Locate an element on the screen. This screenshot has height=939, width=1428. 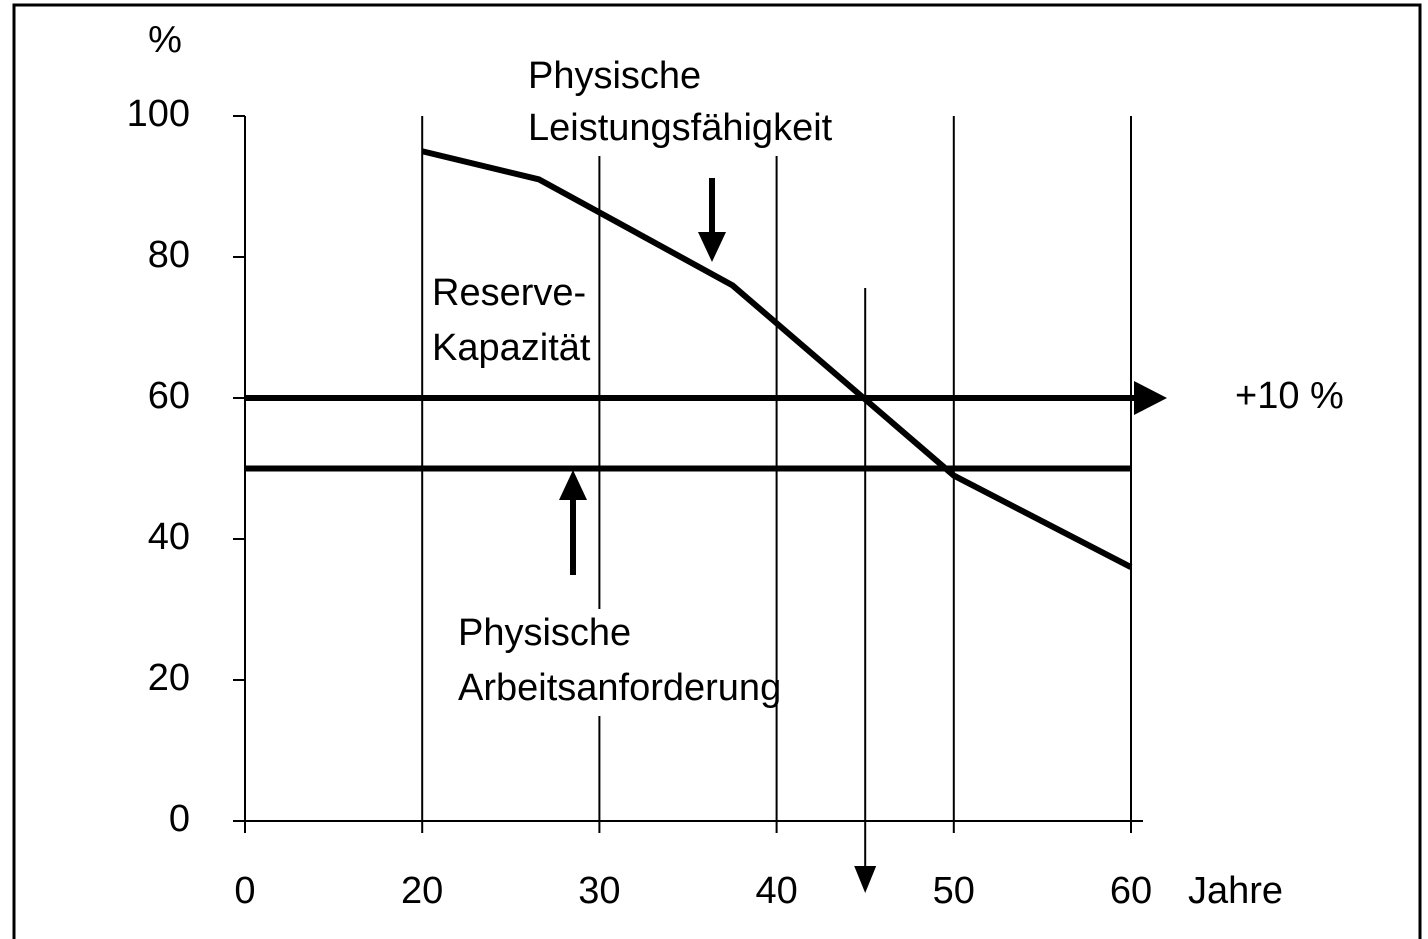
annotation: Leistungsfähigkeit is located at coordinates (680, 128).